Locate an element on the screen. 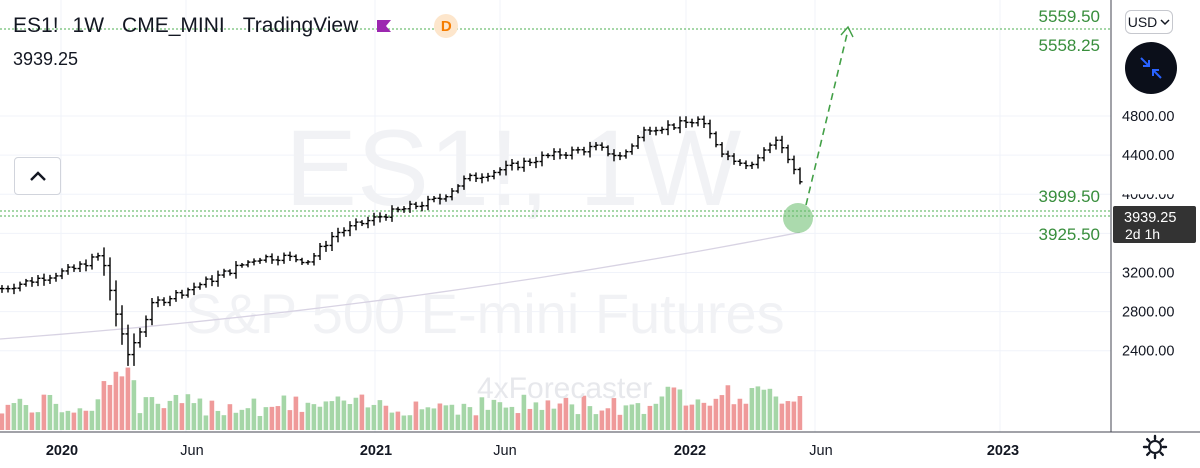  fullscreen-toggle-button is located at coordinates (1151, 68).